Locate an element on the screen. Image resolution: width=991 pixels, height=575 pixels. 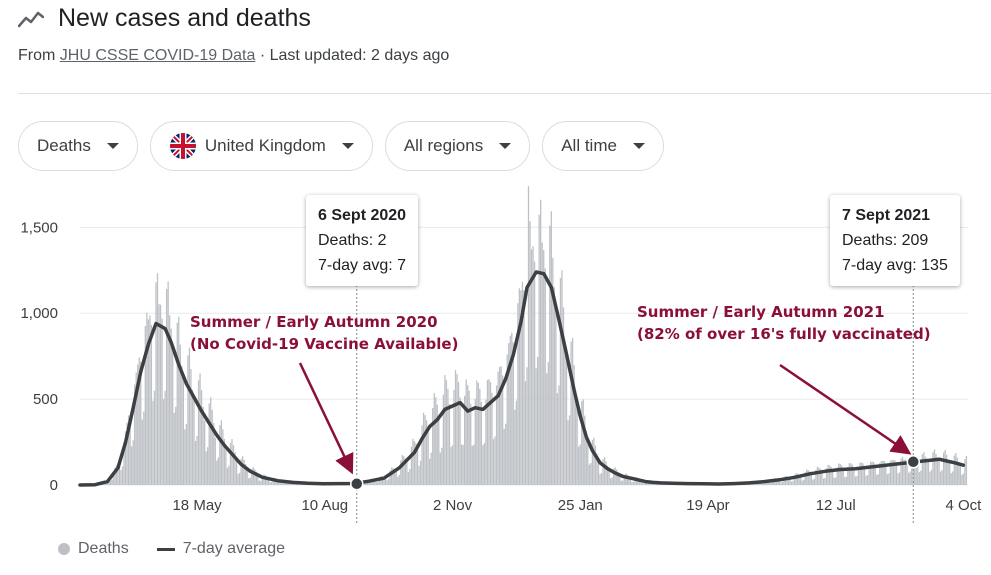
markers is located at coordinates (635, 473).